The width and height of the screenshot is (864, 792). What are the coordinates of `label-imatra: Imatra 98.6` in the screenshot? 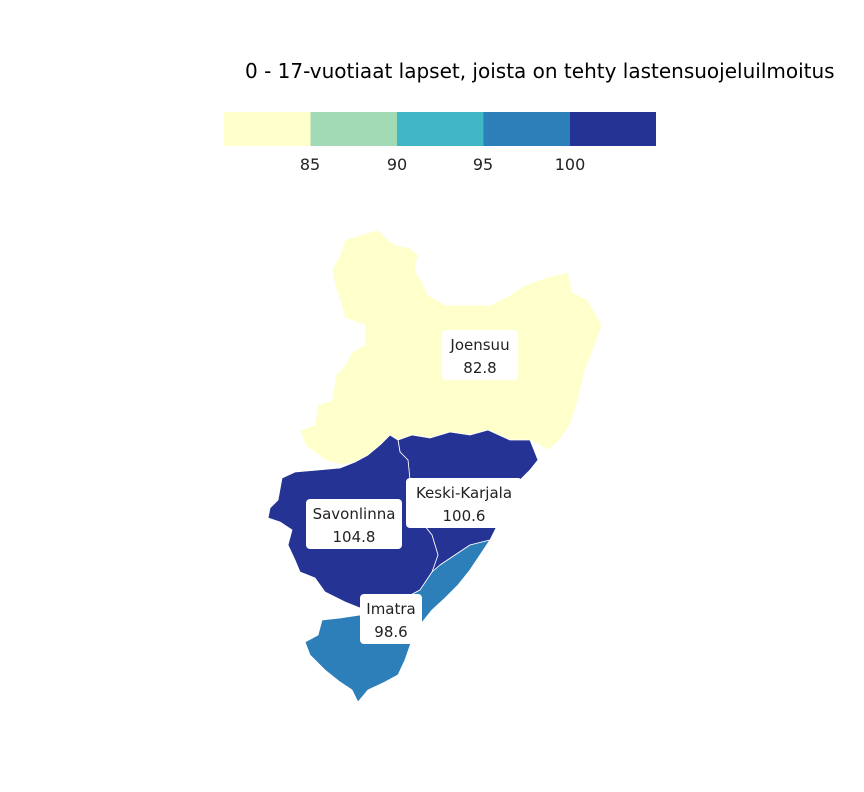 It's located at (391, 619).